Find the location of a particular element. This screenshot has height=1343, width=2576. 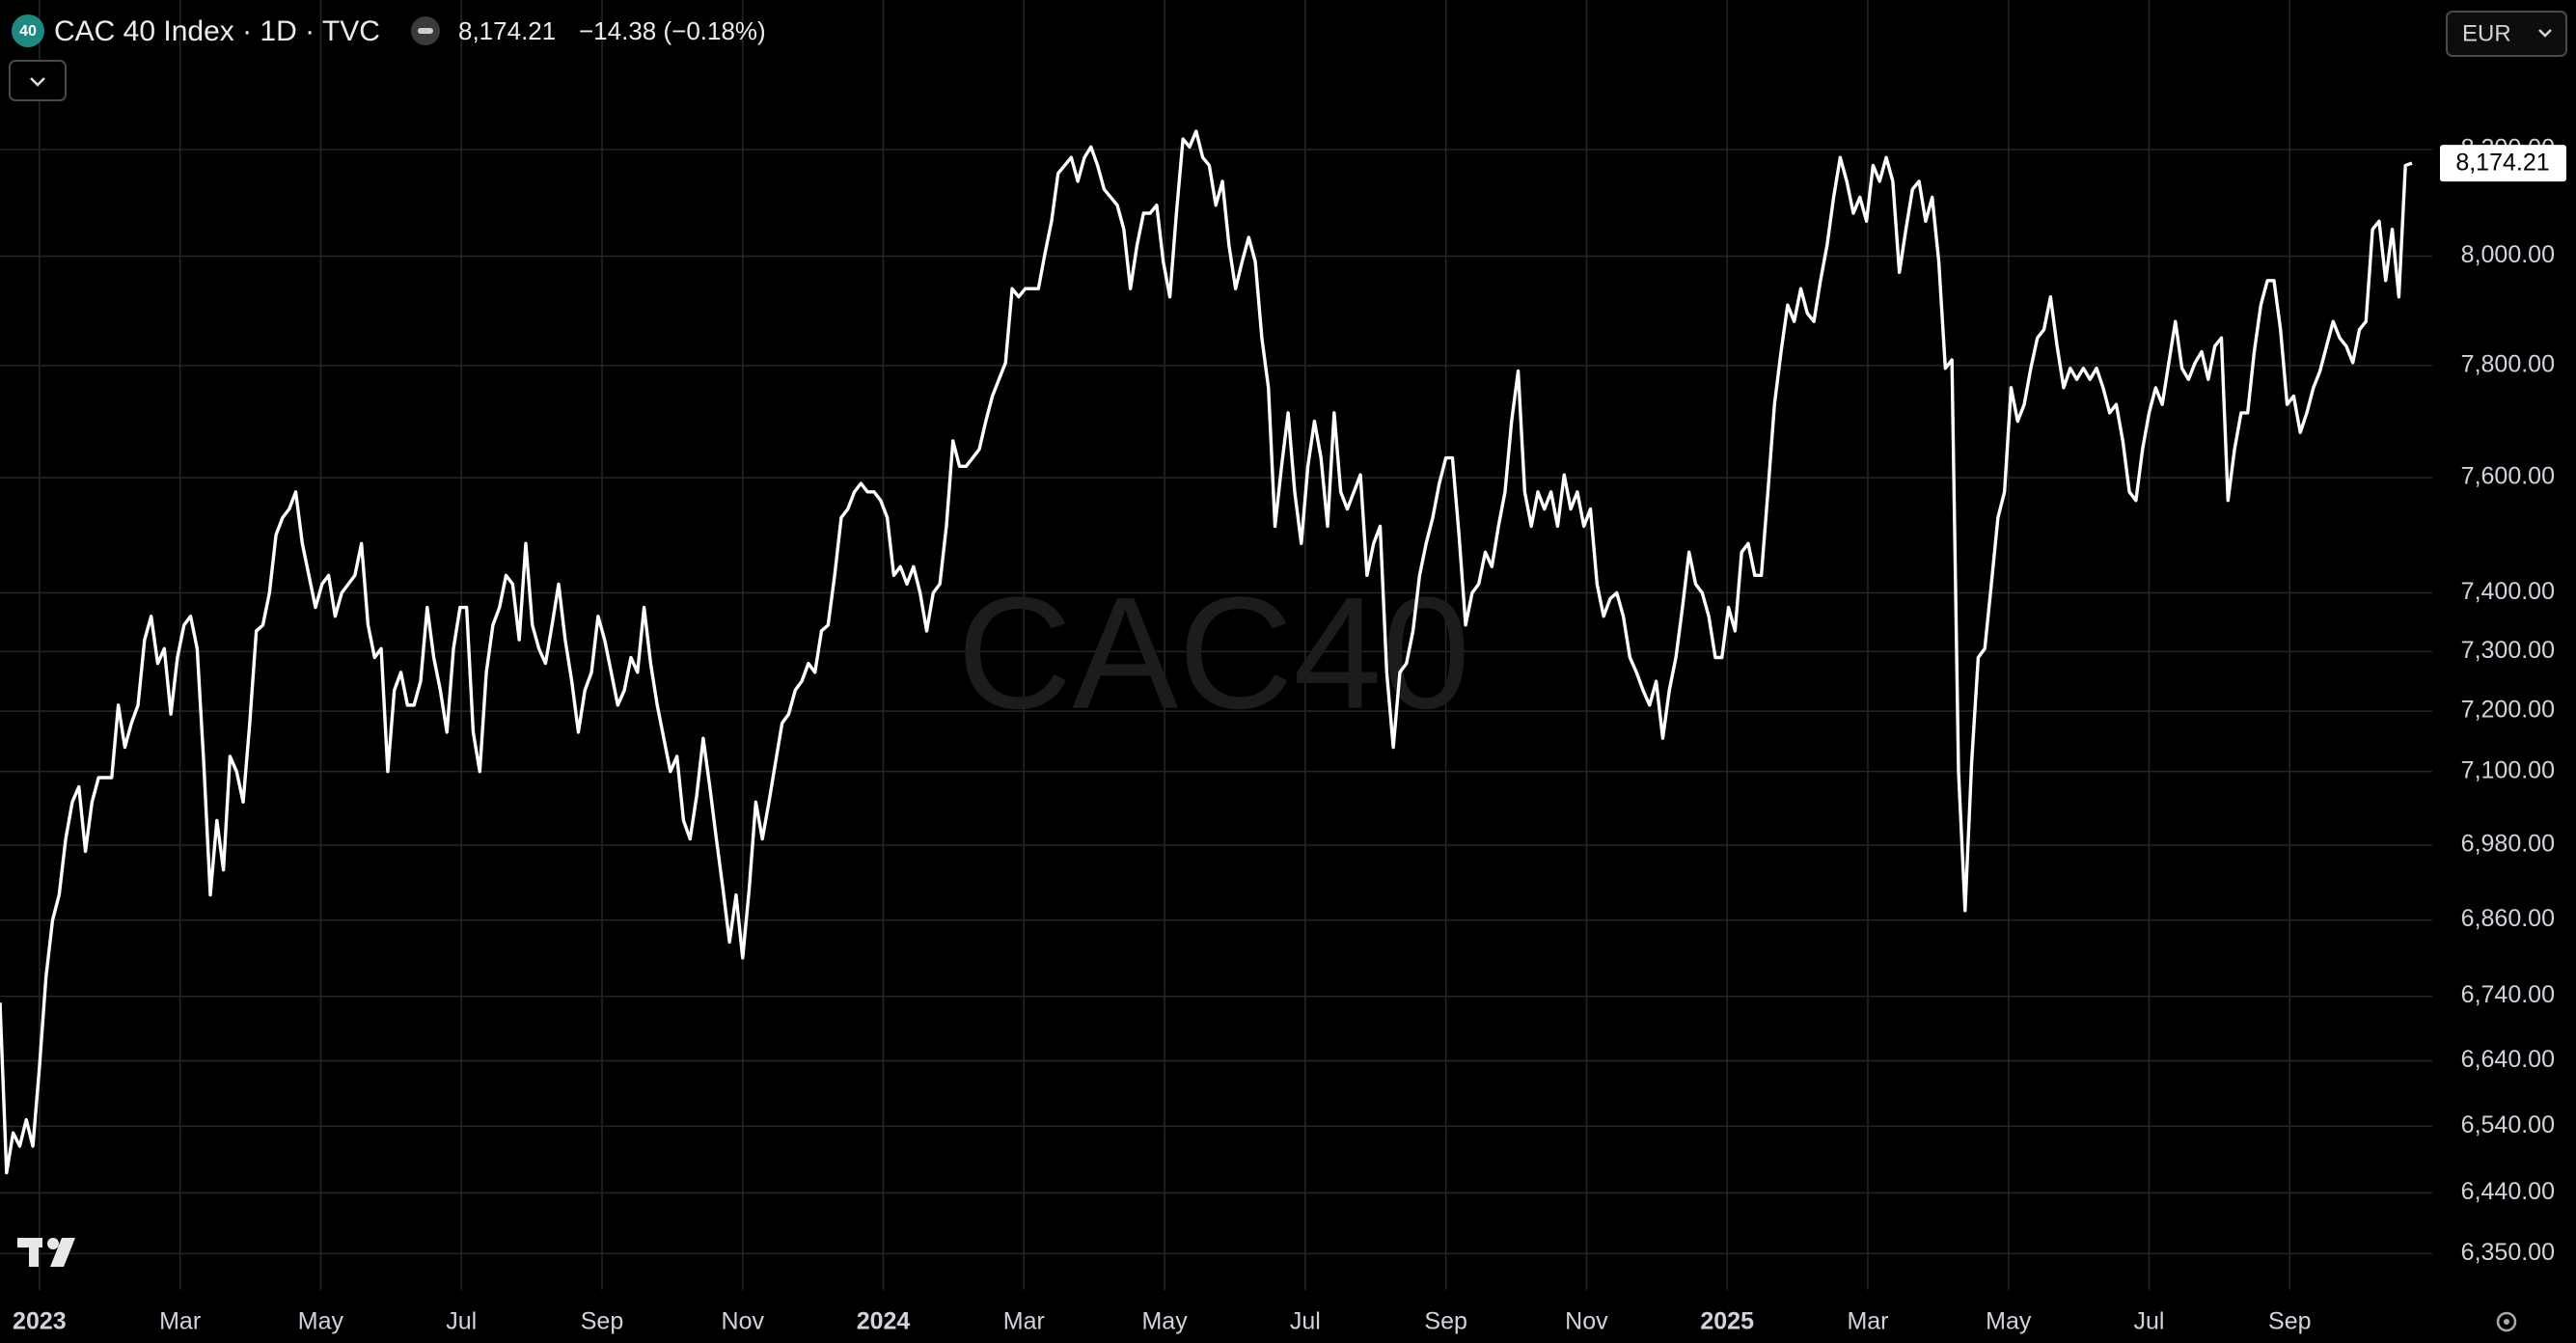

x-tick-label: 2025 is located at coordinates (1727, 1321).